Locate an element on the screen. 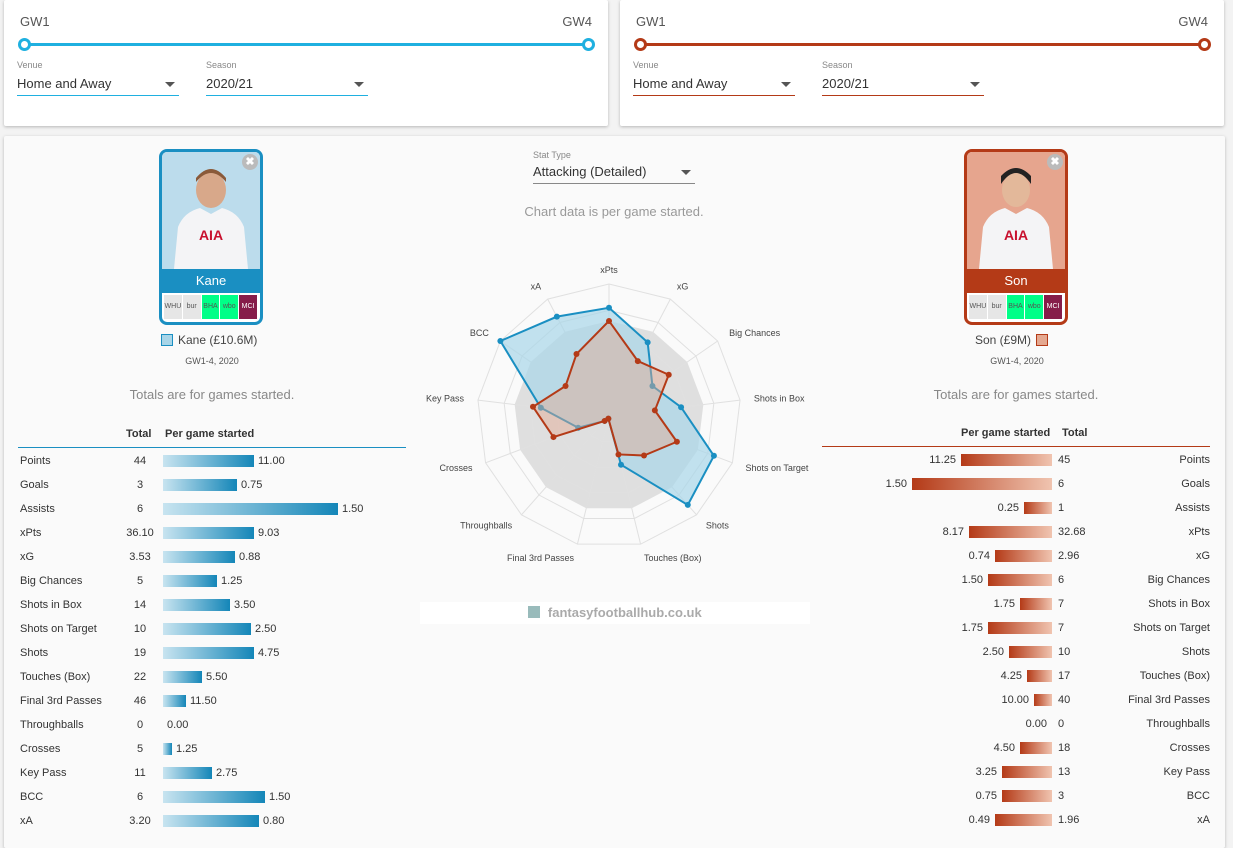  stat-name: Final 3rd Passes is located at coordinates (61, 701).